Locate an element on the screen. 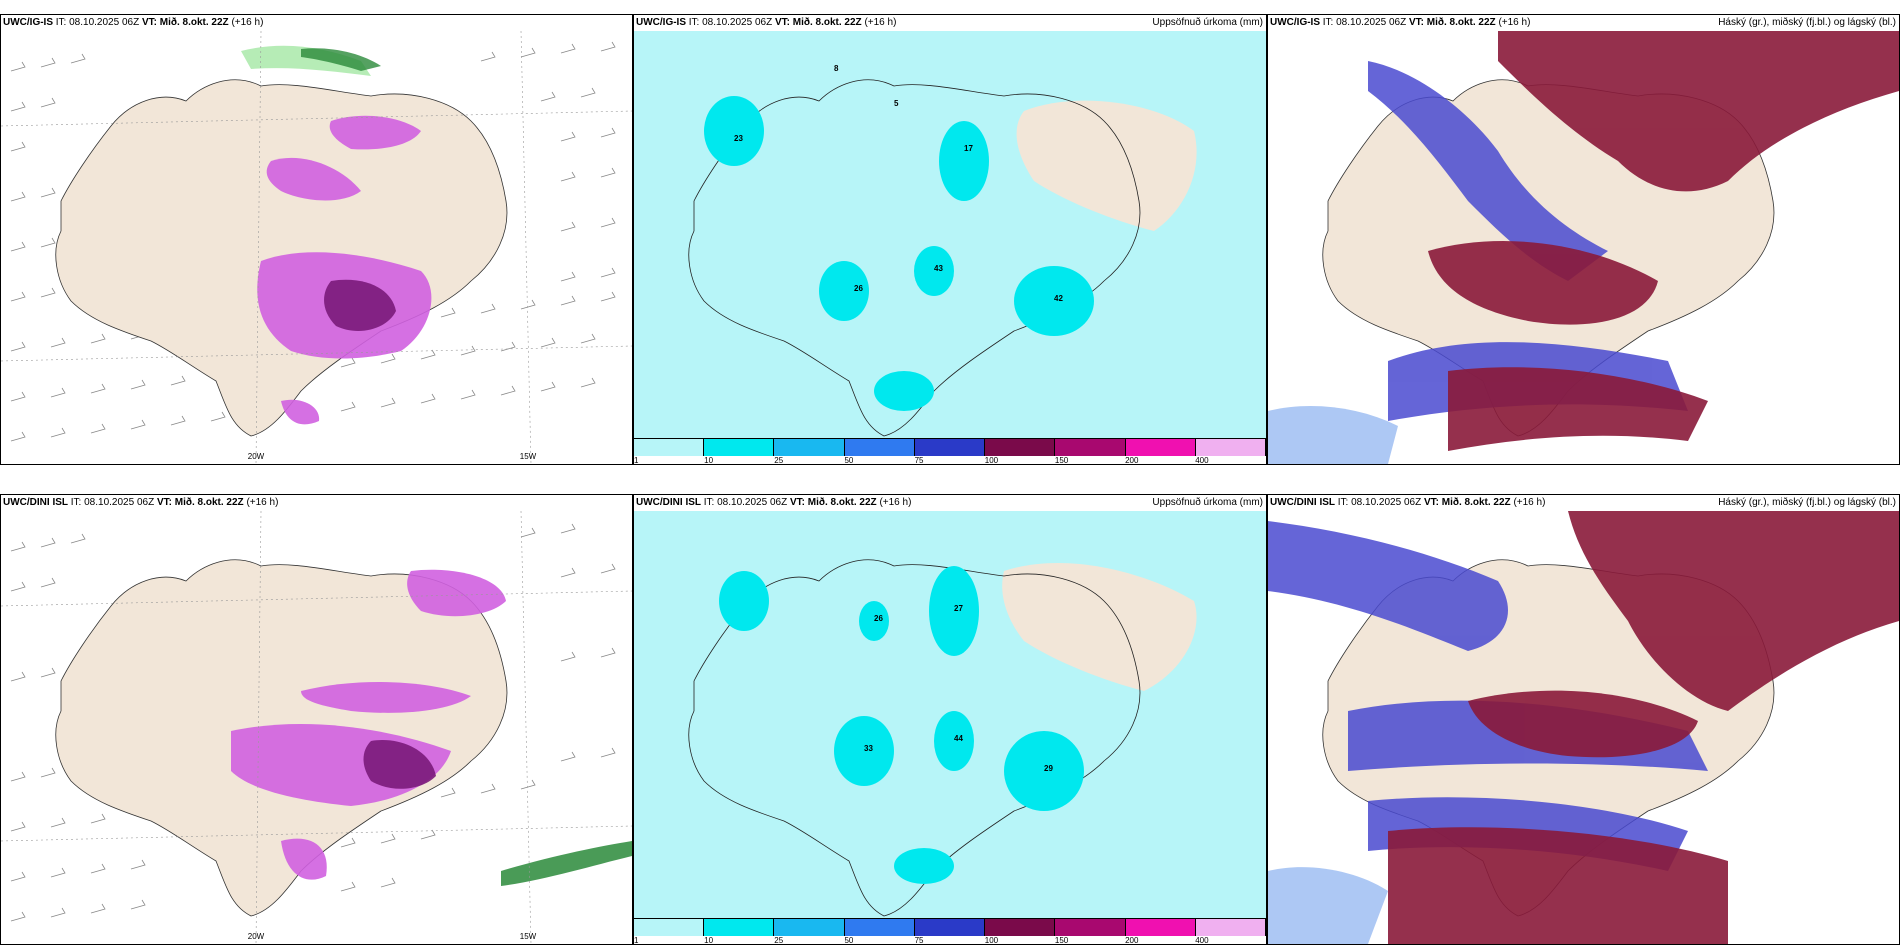 Image resolution: width=1900 pixels, height=950 pixels. precip-map: 26 27 33 44 29 is located at coordinates (950, 714).